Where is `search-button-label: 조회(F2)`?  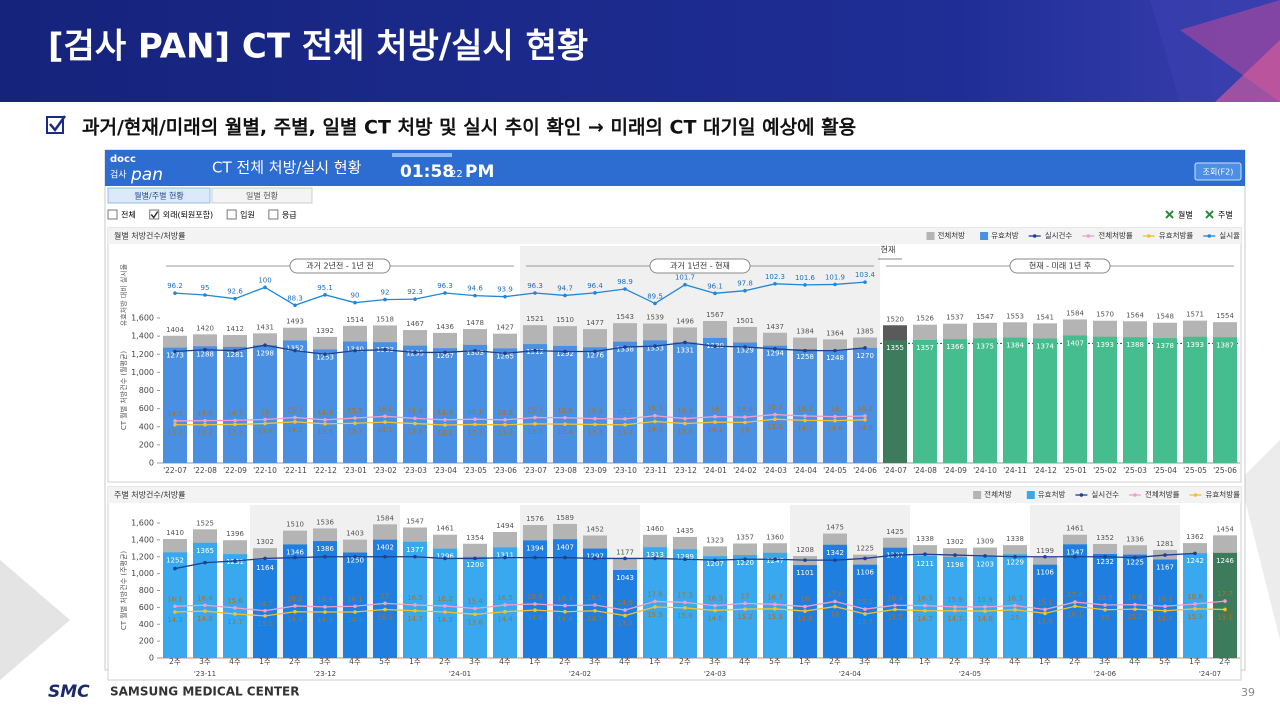 search-button-label: 조회(F2) is located at coordinates (1218, 172).